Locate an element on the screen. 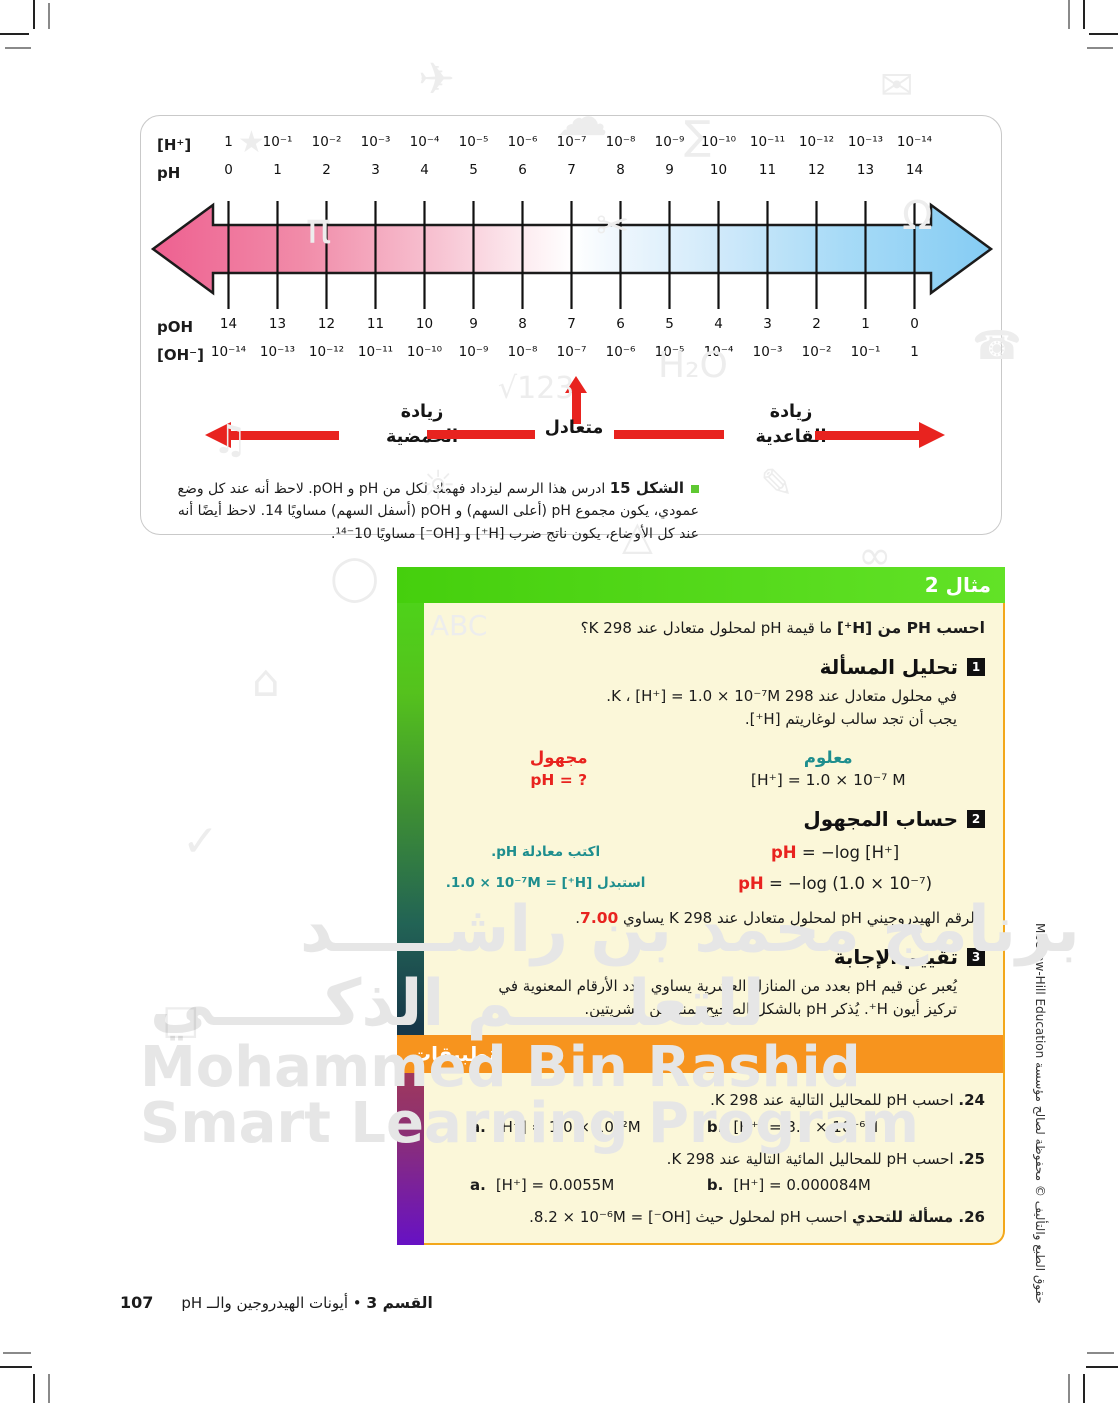  known-value: [H⁺] = 1.0 × 10⁻⁷ M is located at coordinates (828, 779).